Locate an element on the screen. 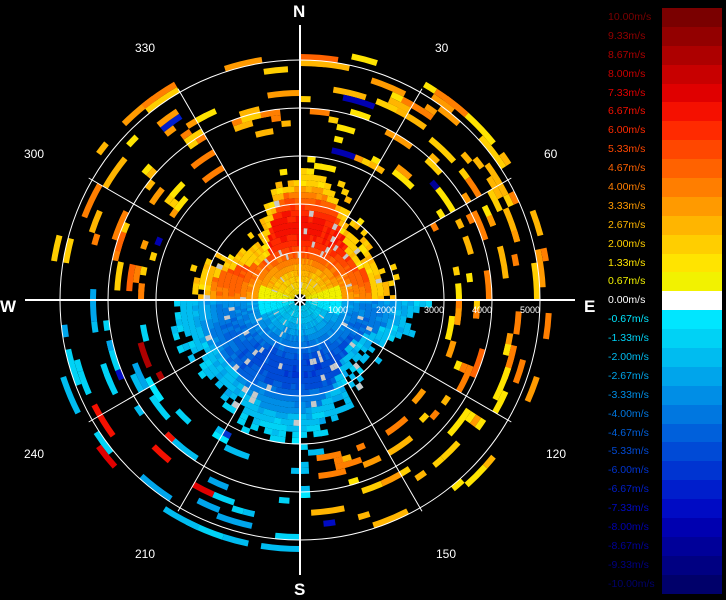 Image resolution: width=726 pixels, height=600 pixels. range-label-2000: 2000 is located at coordinates (386, 310).